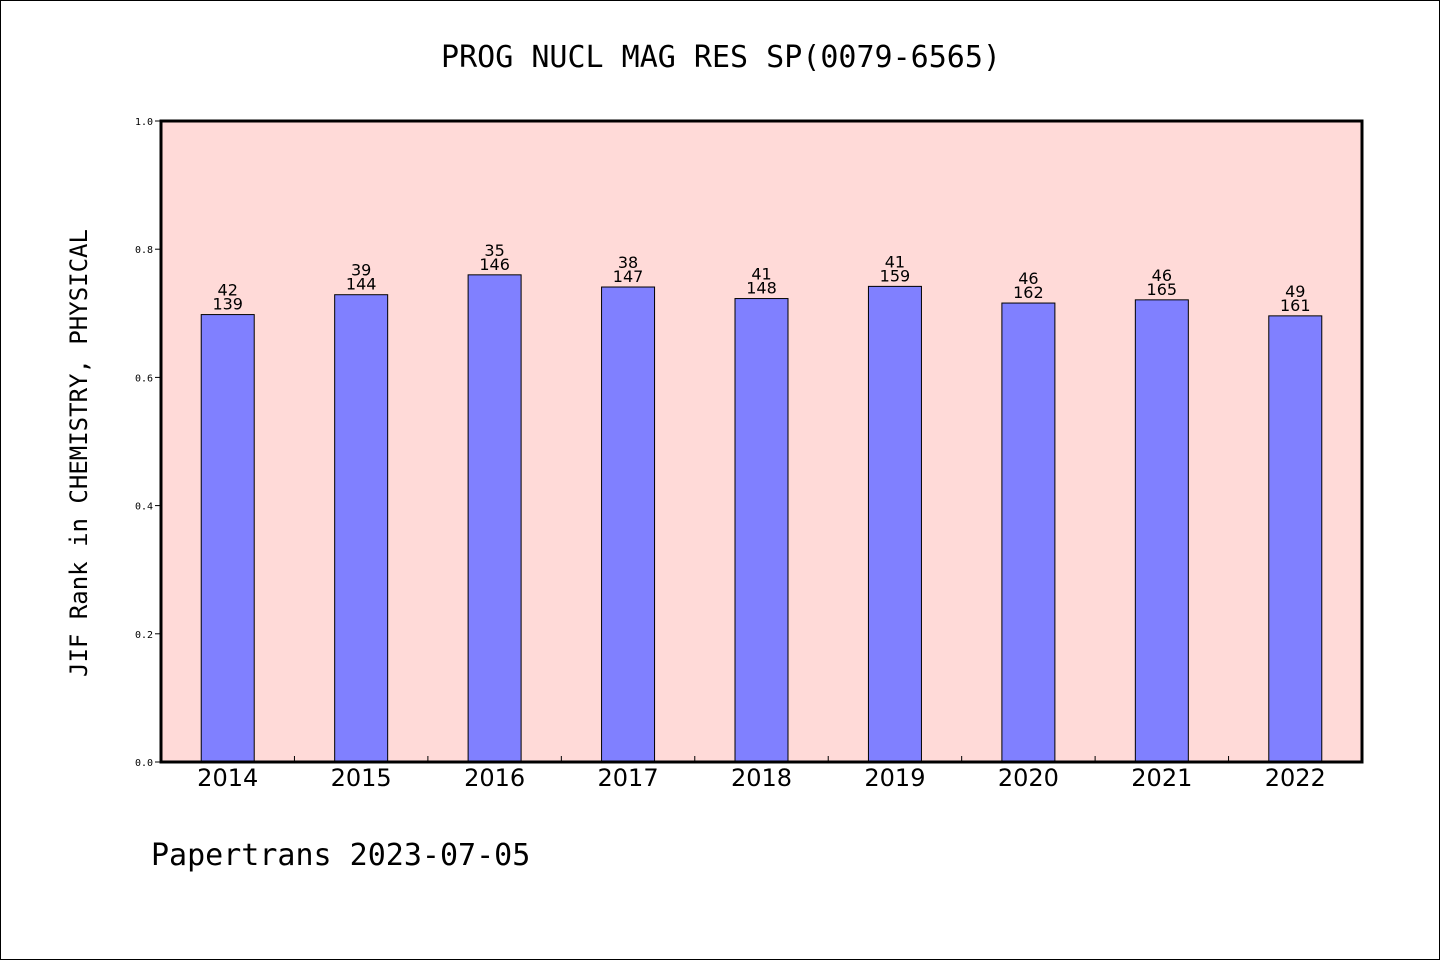  I want to click on x-axis: 2014 2015 2016 2017 2018 2019 2020 2021 2022, so click(761, 774).